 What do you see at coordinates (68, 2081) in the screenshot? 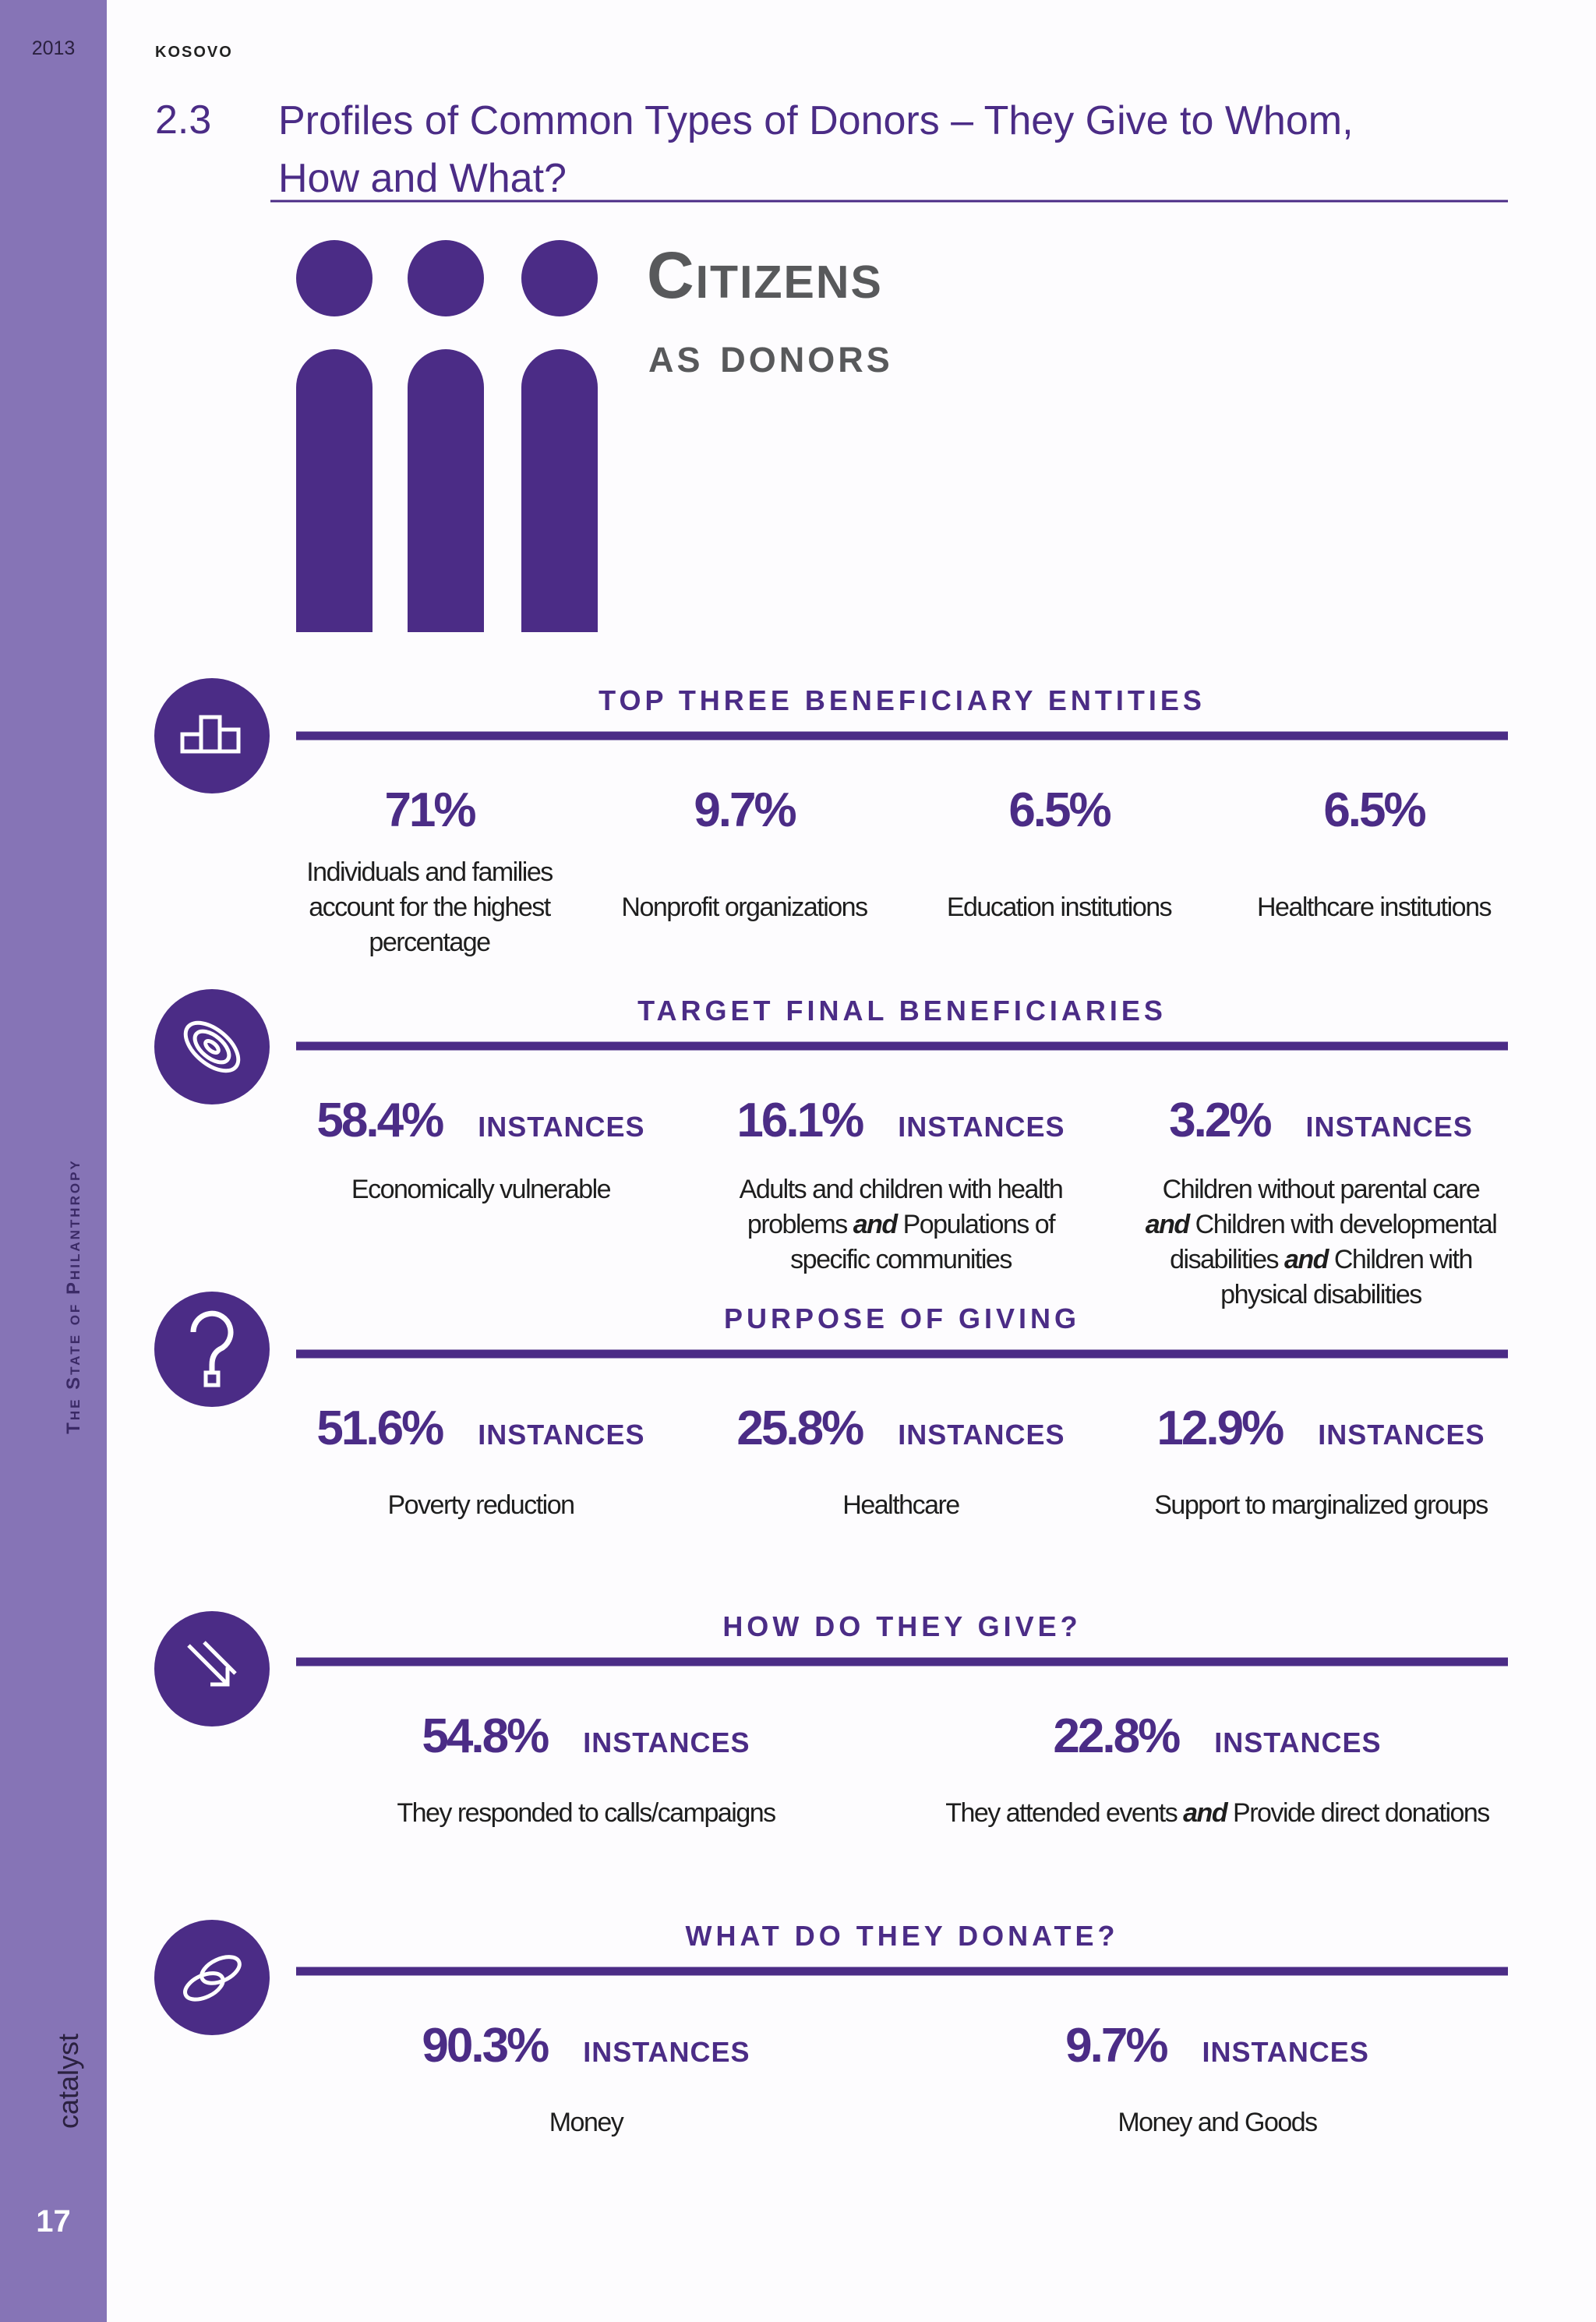
I see `brand: catalyst` at bounding box center [68, 2081].